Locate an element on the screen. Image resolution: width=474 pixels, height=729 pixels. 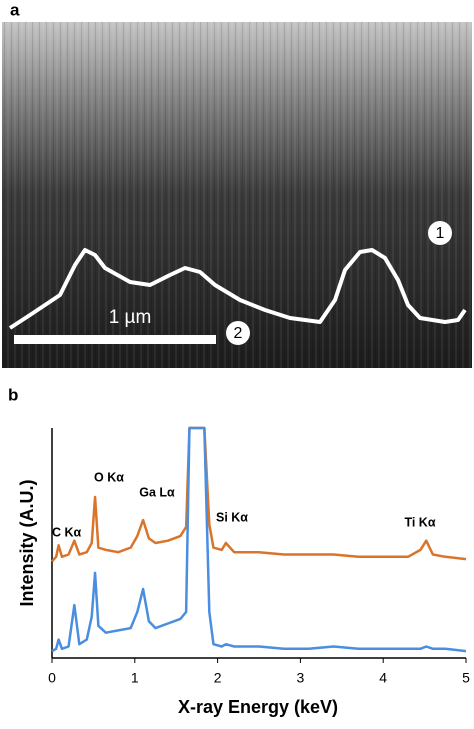
x-tick-label: 3 is located at coordinates (301, 678).